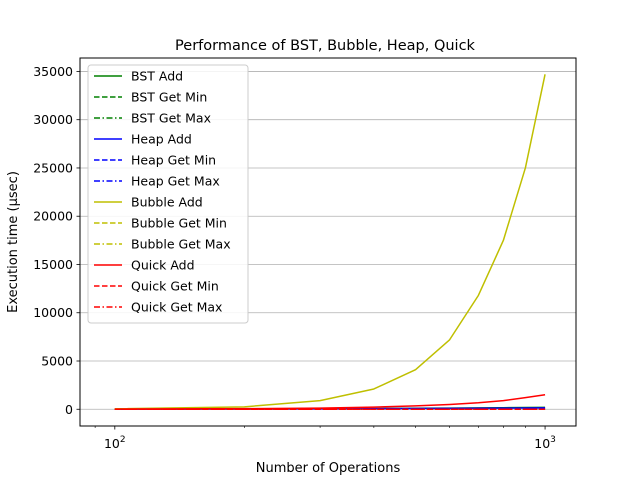 This screenshot has height=480, width=640. Describe the element at coordinates (53, 312) in the screenshot. I see `y-tick-label: 10000` at that location.